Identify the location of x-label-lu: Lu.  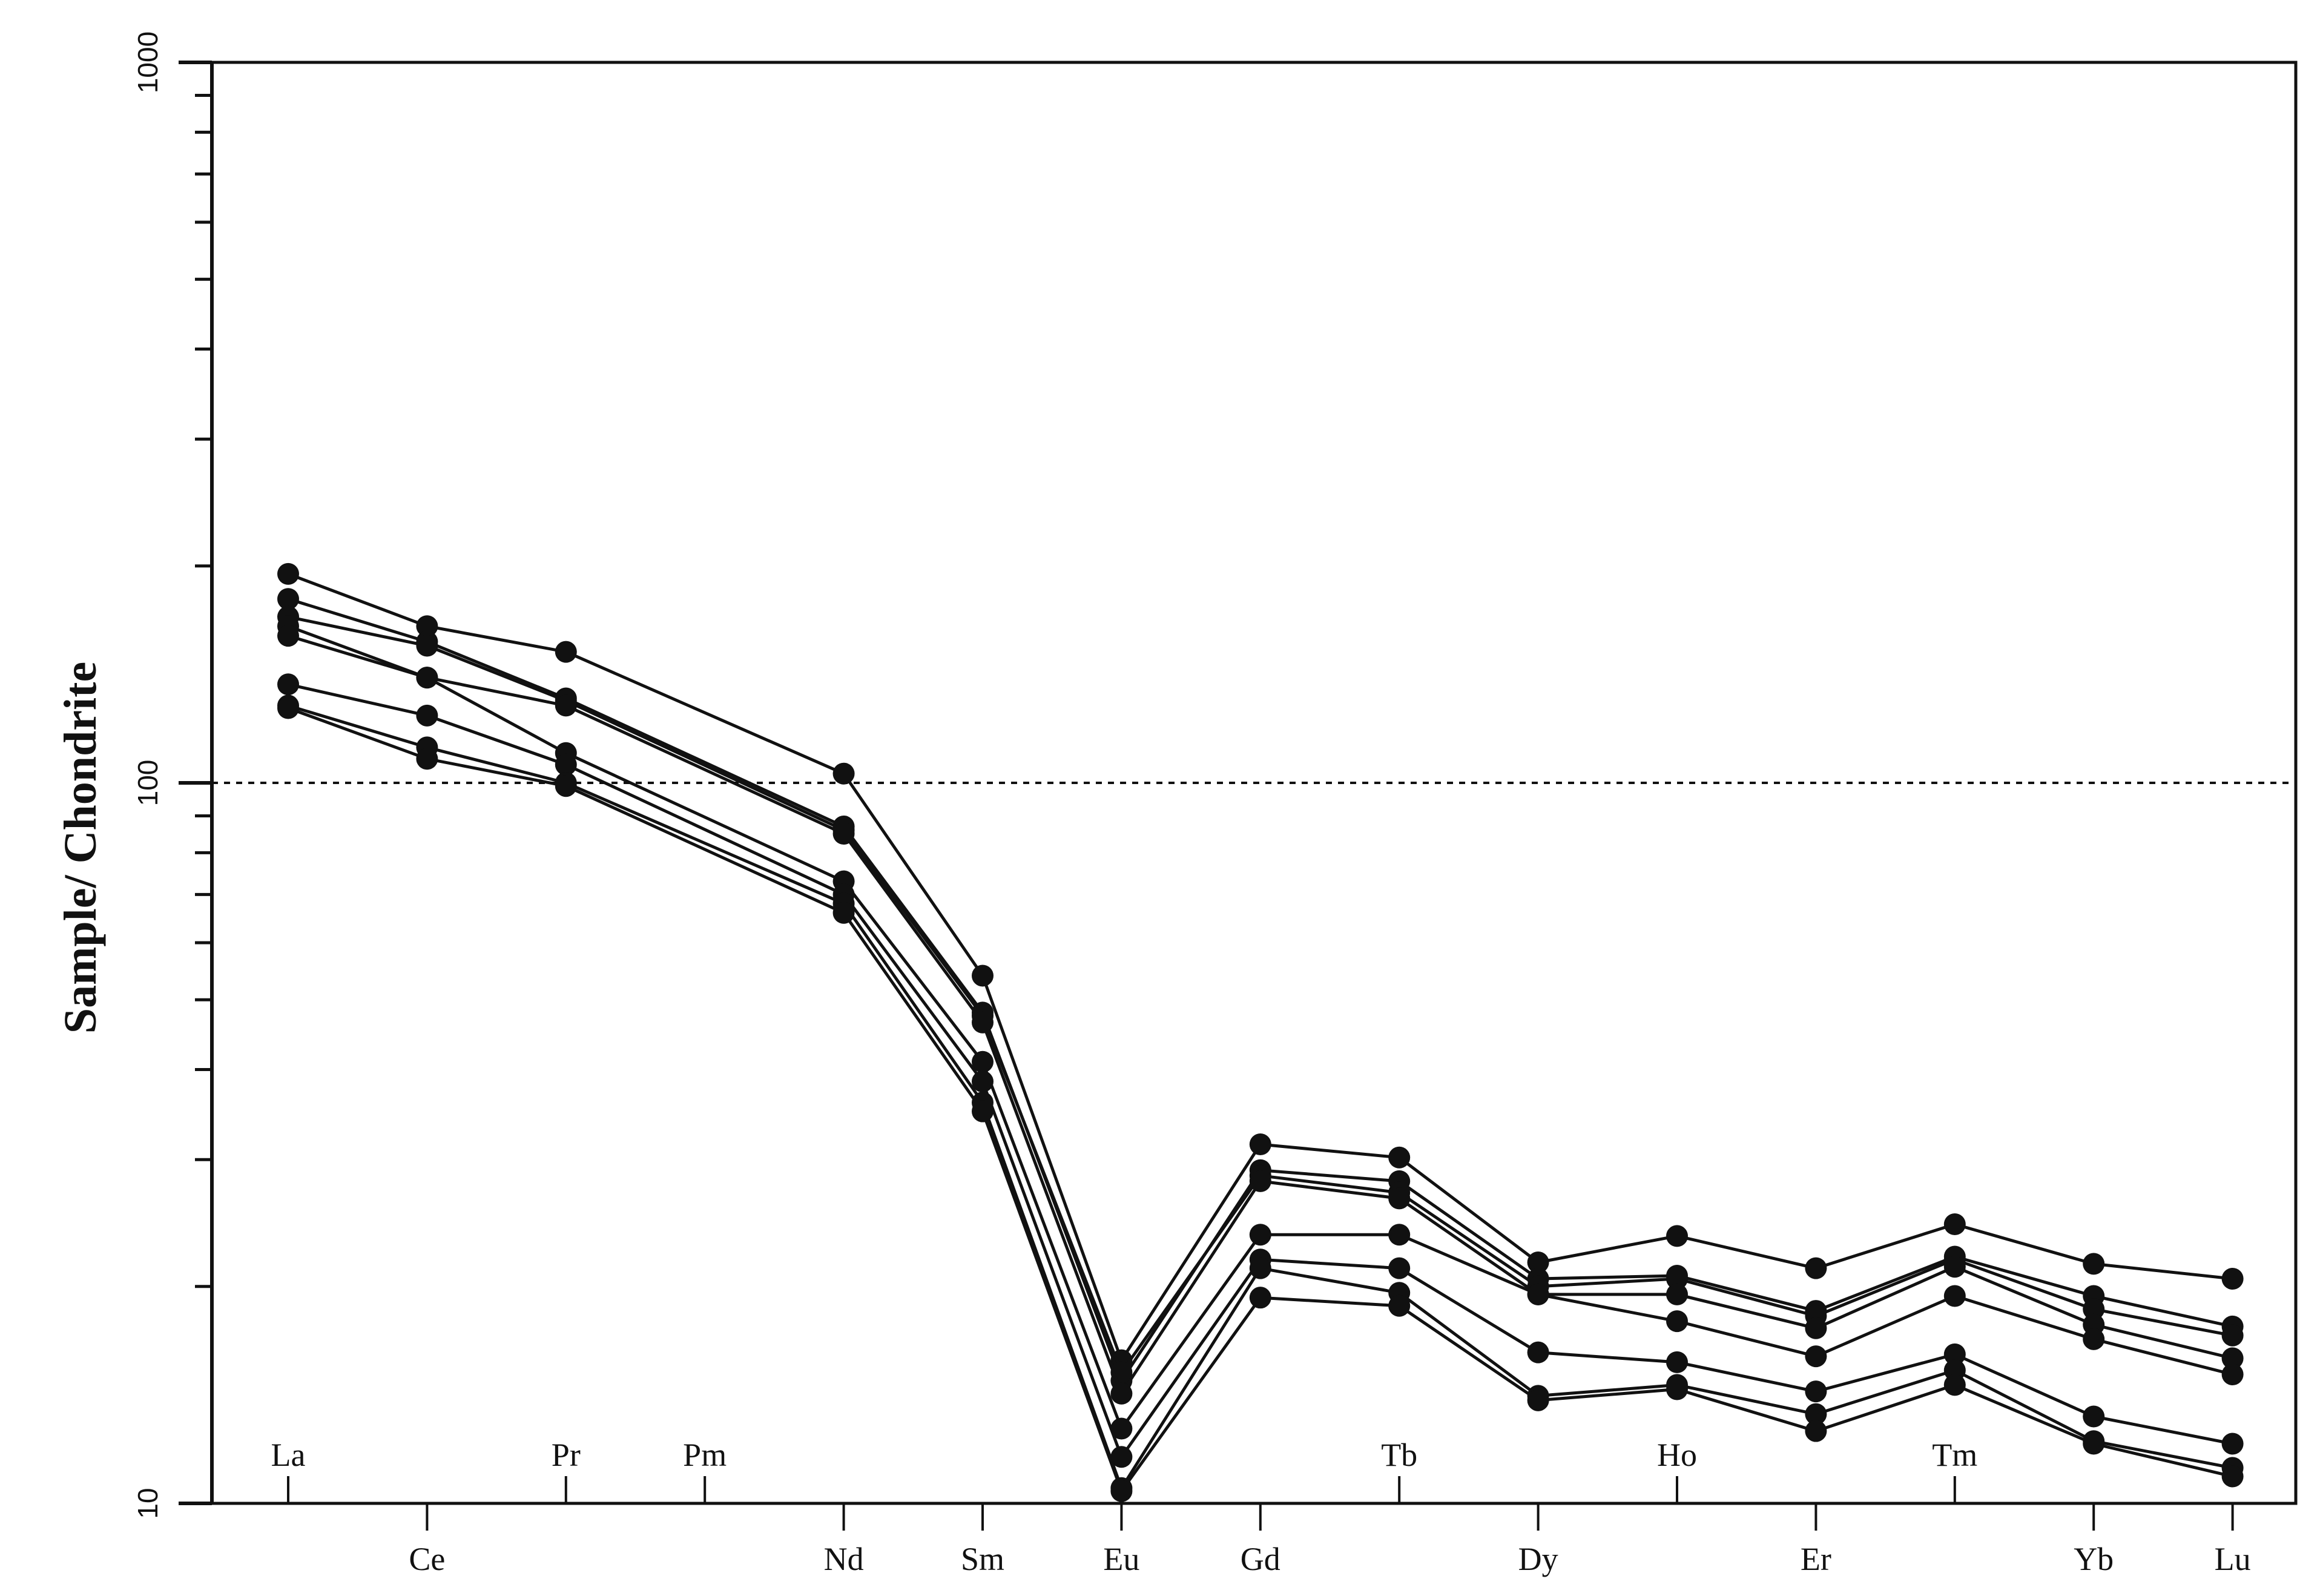
(2233, 1559).